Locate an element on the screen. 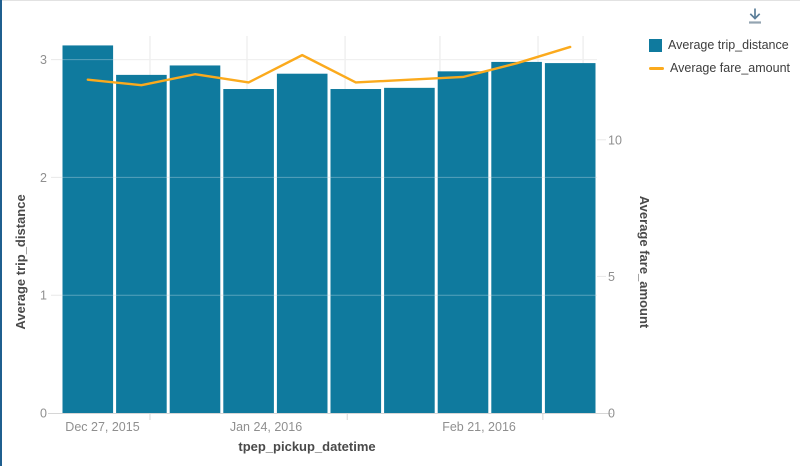  x-axis-tick-label: Dec 27, 2015 is located at coordinates (102, 427).